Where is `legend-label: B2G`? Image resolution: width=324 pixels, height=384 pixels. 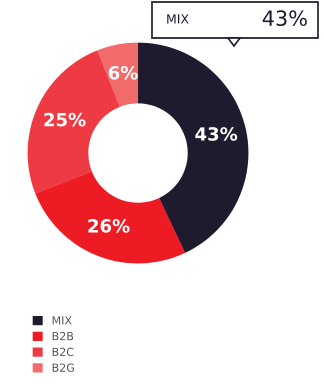 legend-label: B2G is located at coordinates (63, 367).